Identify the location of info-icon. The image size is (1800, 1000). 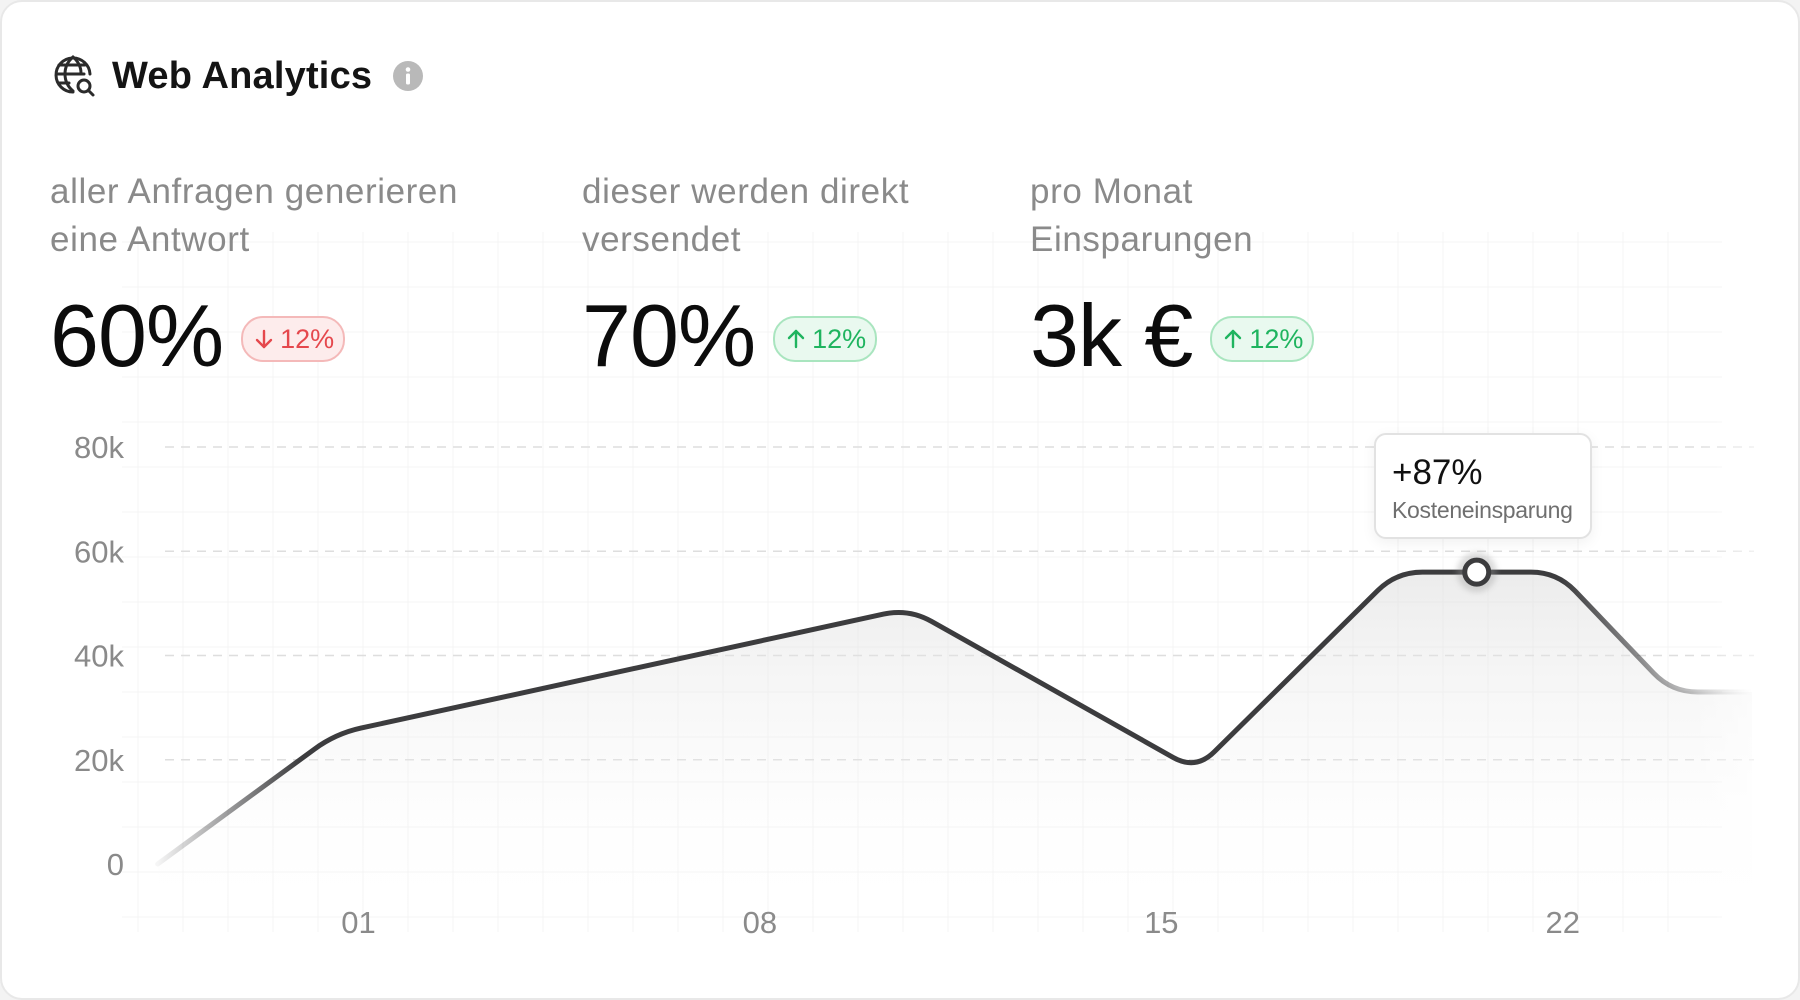
(408, 76).